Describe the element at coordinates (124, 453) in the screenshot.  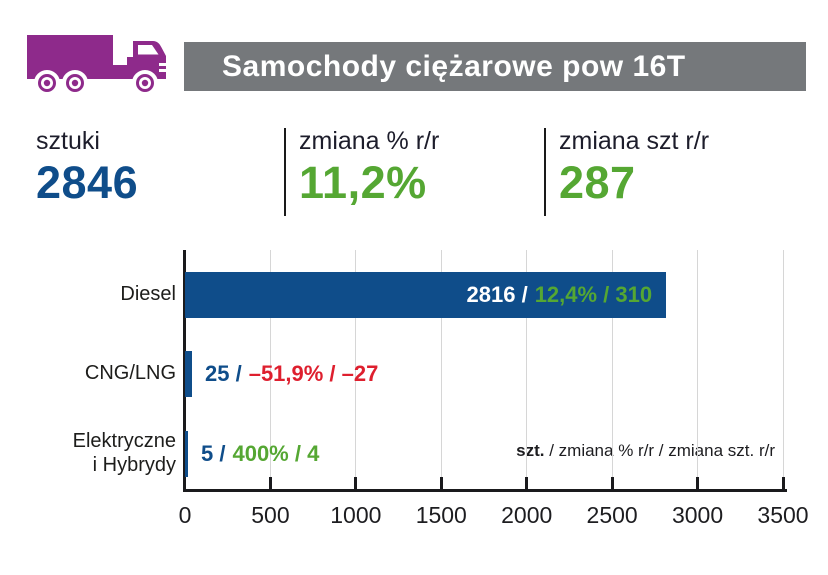
I see `category-label: Elektryczne i Hybrydy` at that location.